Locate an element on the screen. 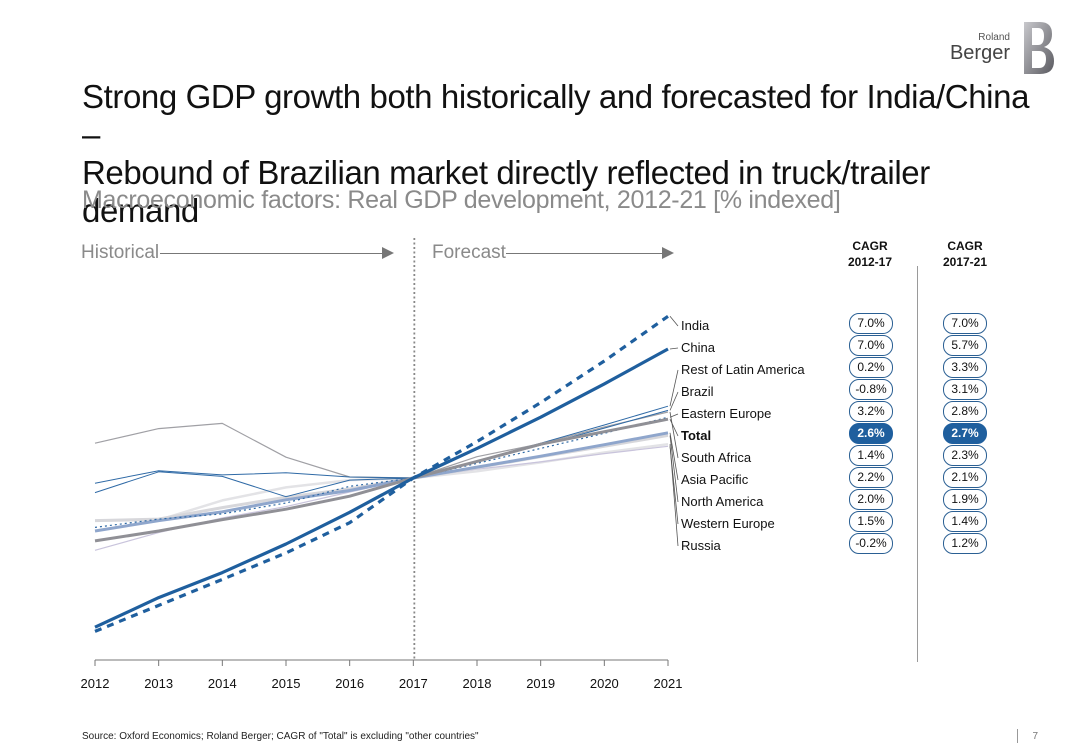  historical-label: Historical is located at coordinates (120, 252).